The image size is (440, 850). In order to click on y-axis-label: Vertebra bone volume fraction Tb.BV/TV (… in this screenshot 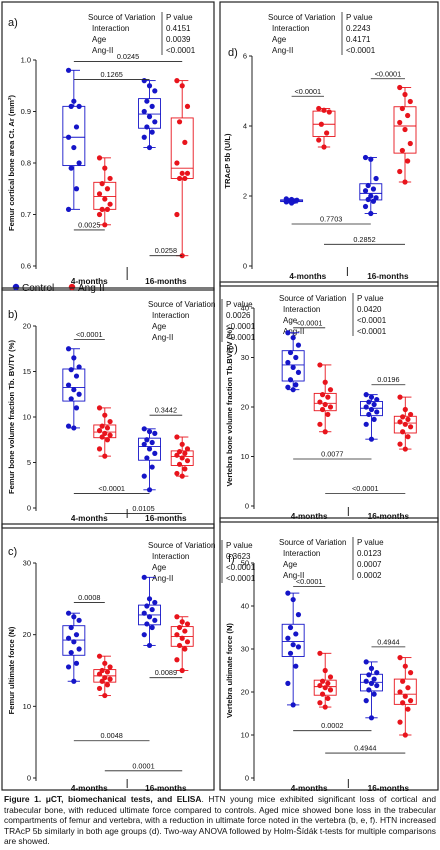, I will do `click(229, 407)`.